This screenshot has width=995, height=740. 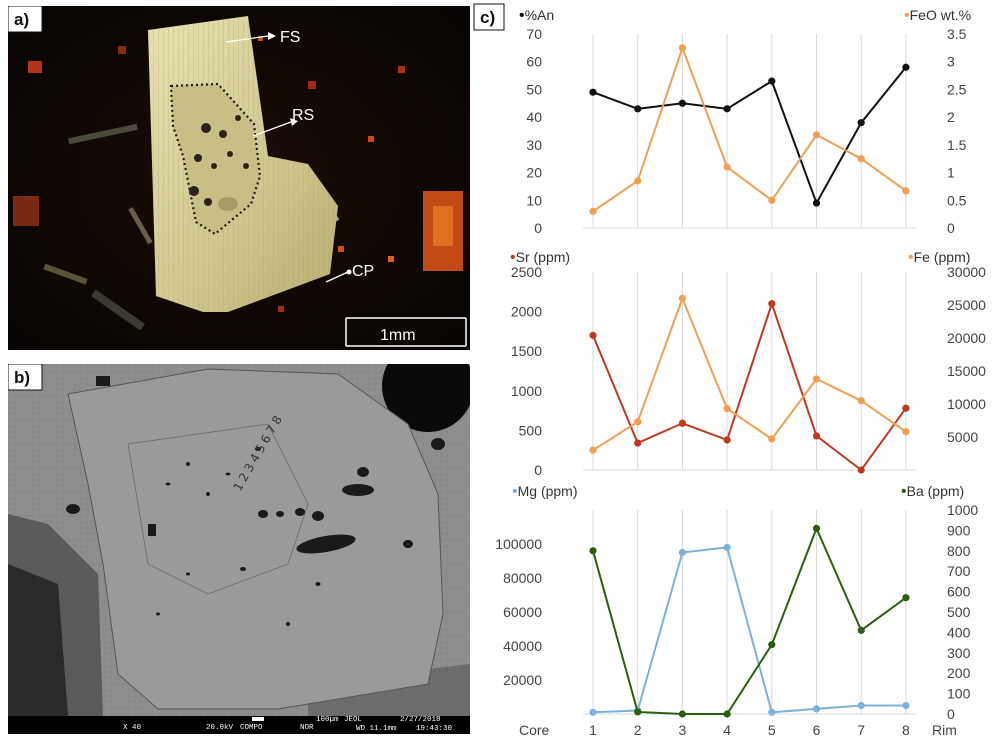 I want to click on y2-tick-label: 300, so click(x=959, y=653).